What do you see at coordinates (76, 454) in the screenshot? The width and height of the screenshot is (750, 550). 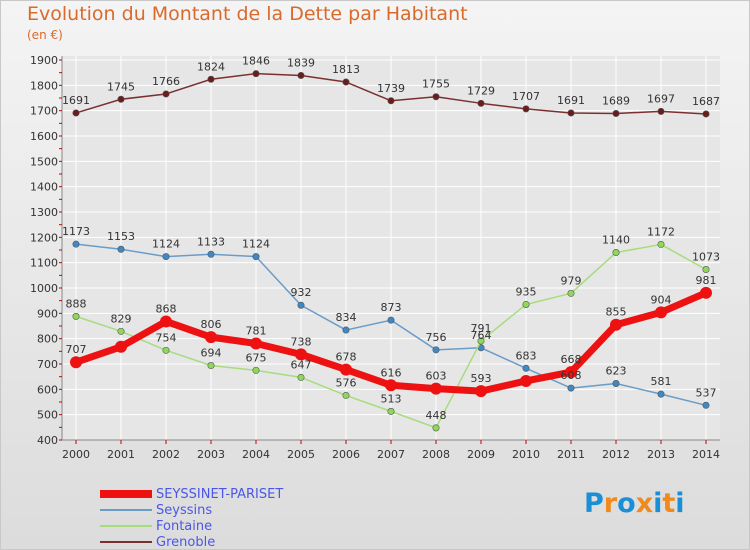 I see `x-tick-label: 2000` at bounding box center [76, 454].